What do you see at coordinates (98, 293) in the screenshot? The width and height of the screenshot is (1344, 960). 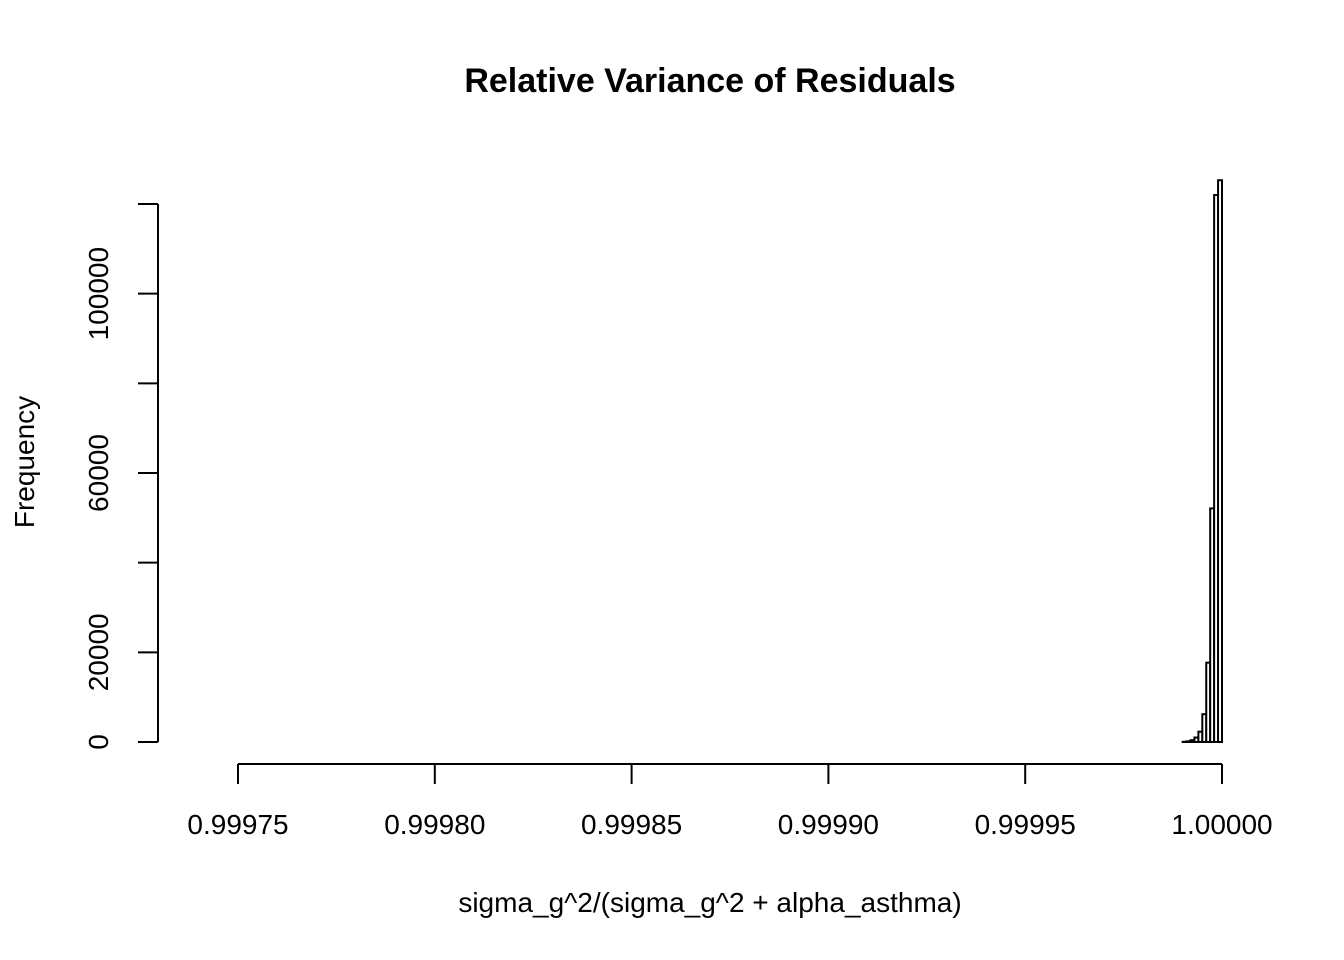 I see `y-tick-label-5: 100000` at bounding box center [98, 293].